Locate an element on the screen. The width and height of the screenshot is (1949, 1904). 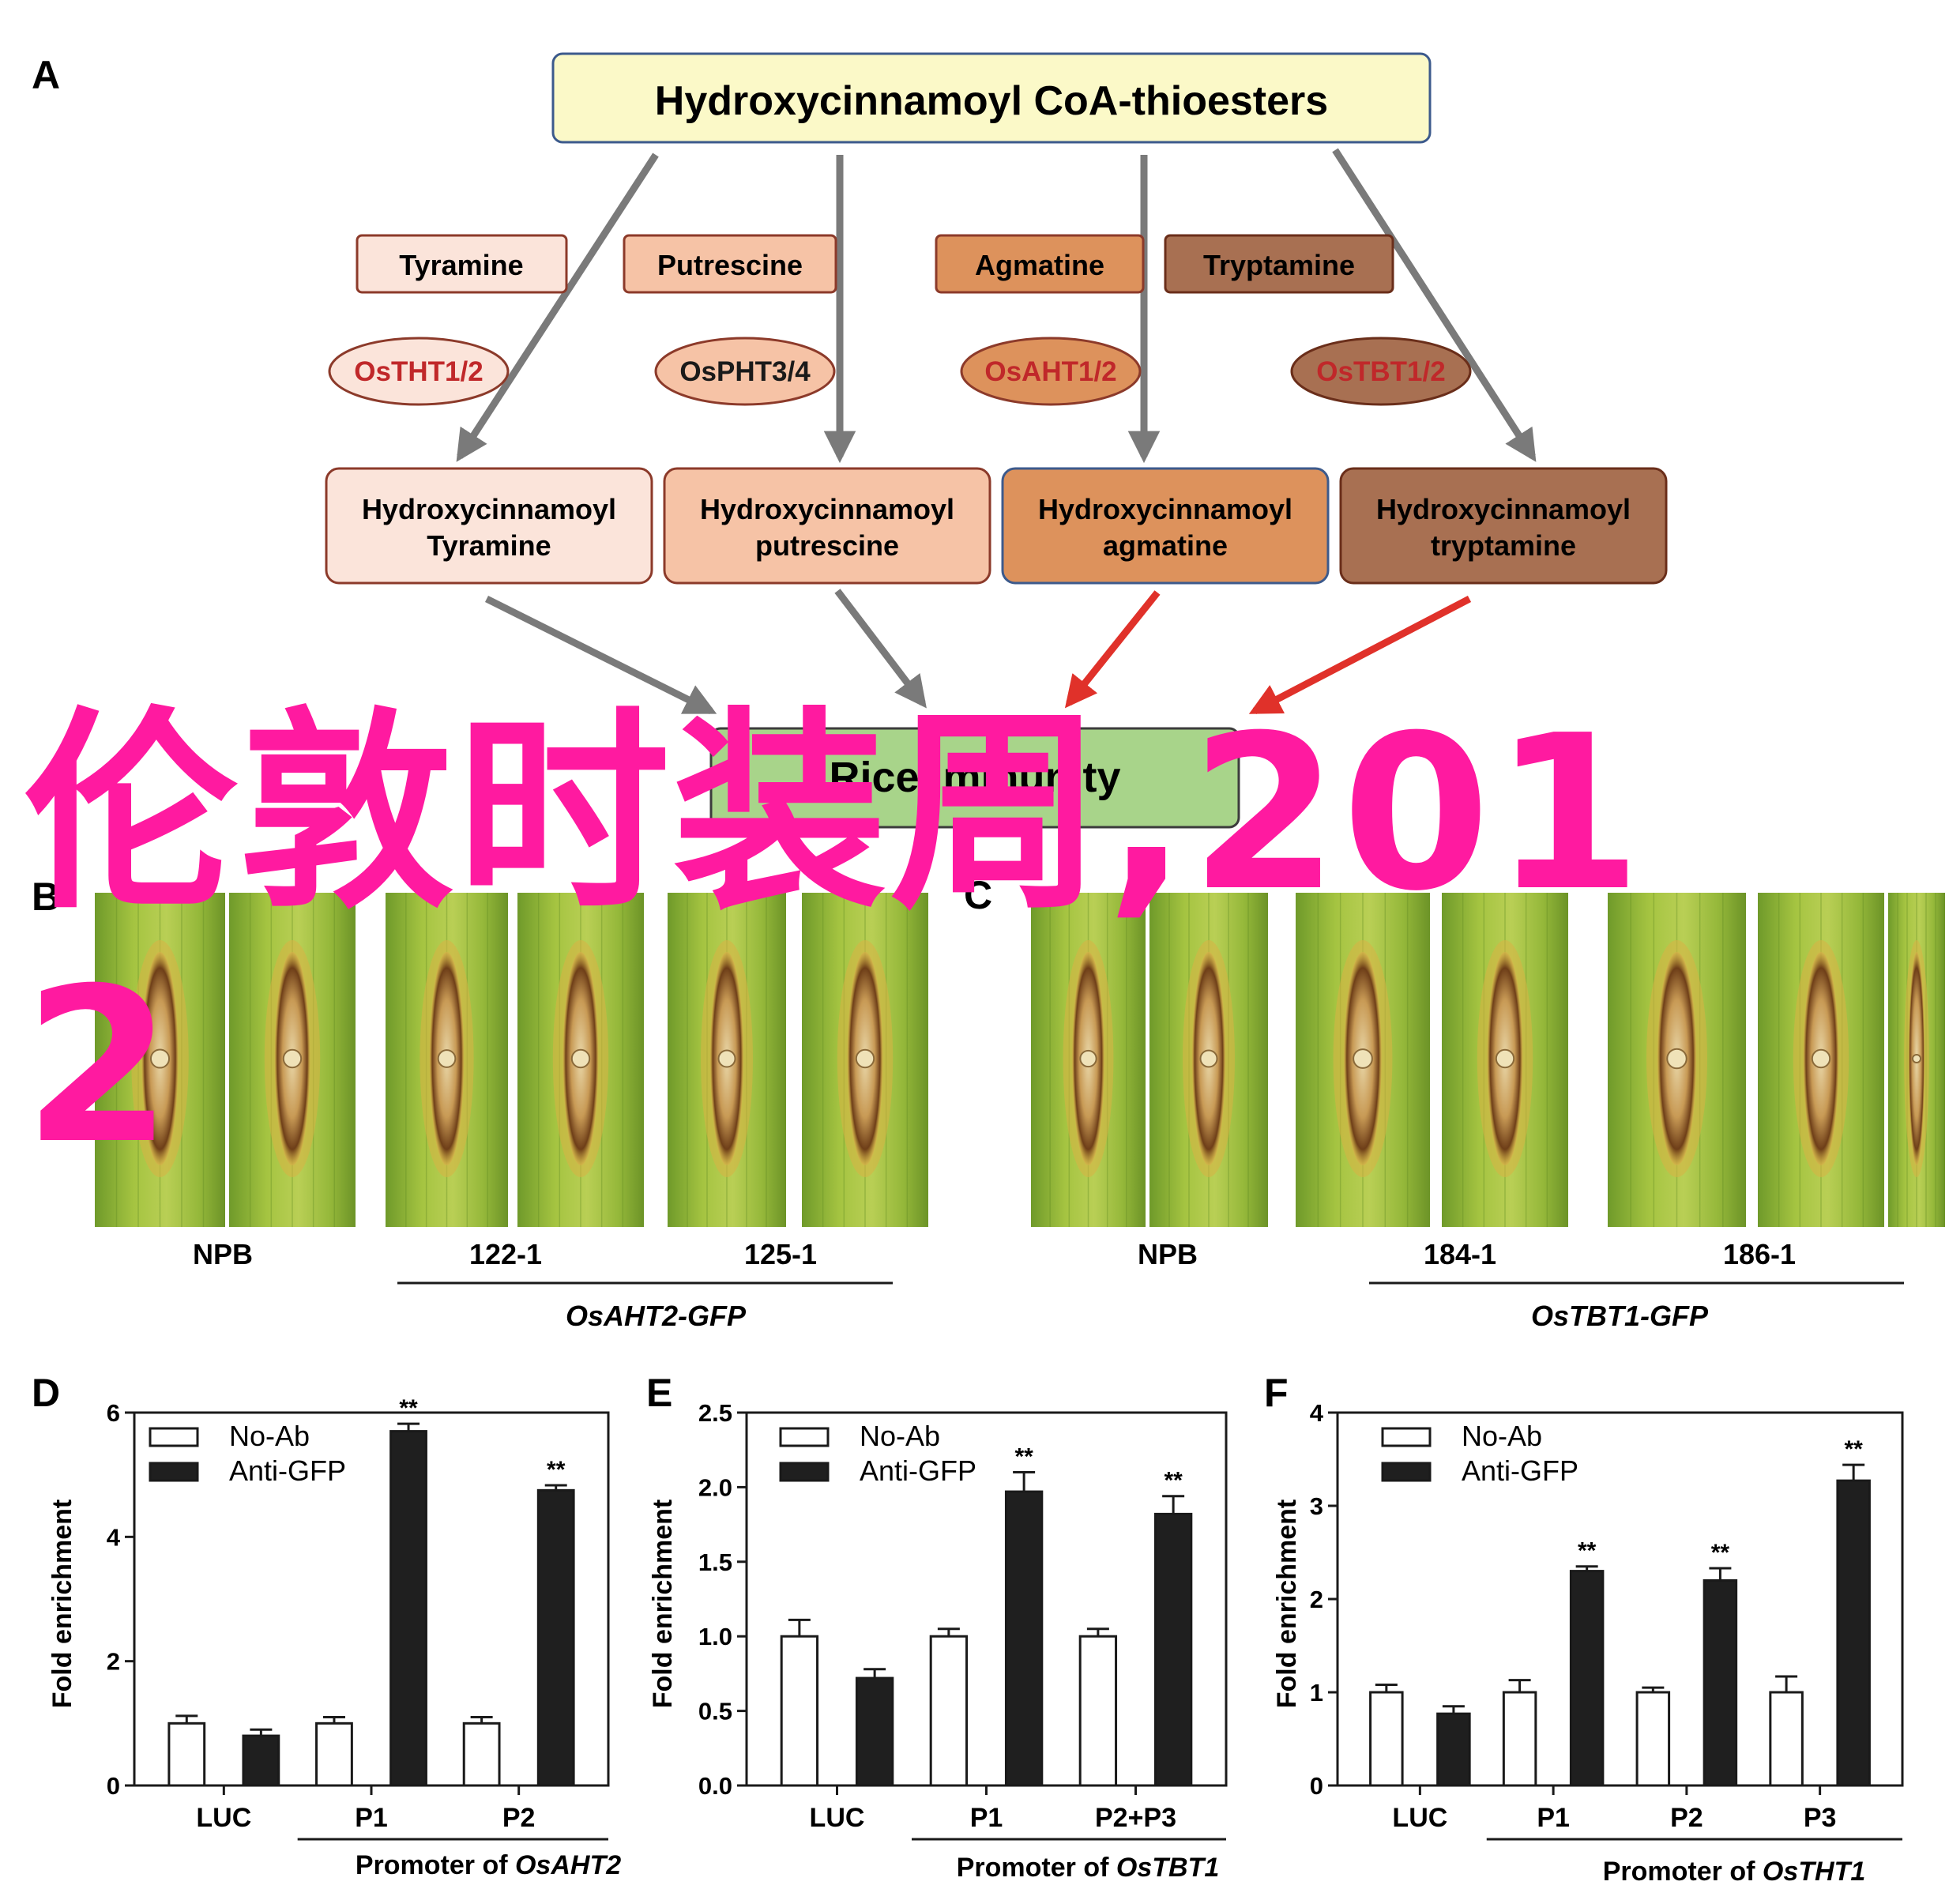
arrow-agmatine-to-immunity is located at coordinates (1112, 649).